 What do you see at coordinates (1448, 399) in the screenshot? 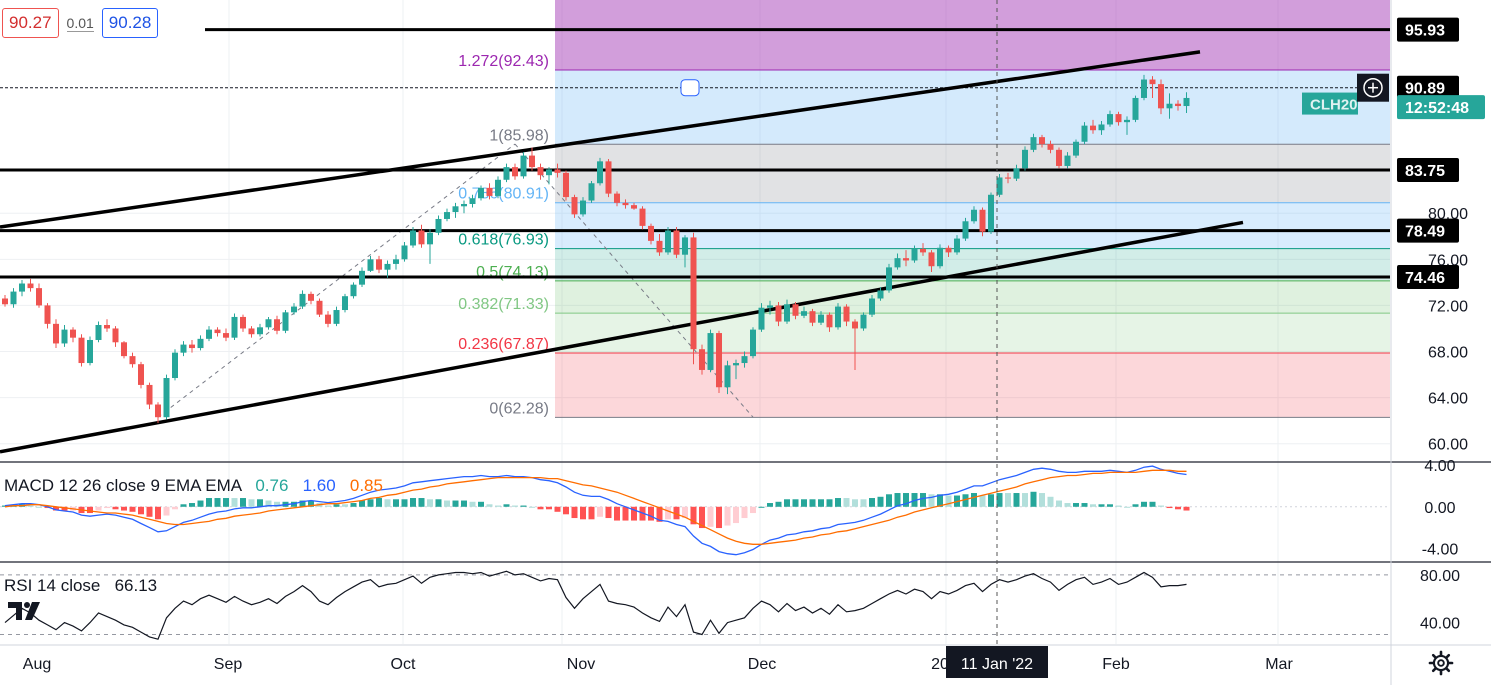
I see `price-tick-label: 64.00` at bounding box center [1448, 399].